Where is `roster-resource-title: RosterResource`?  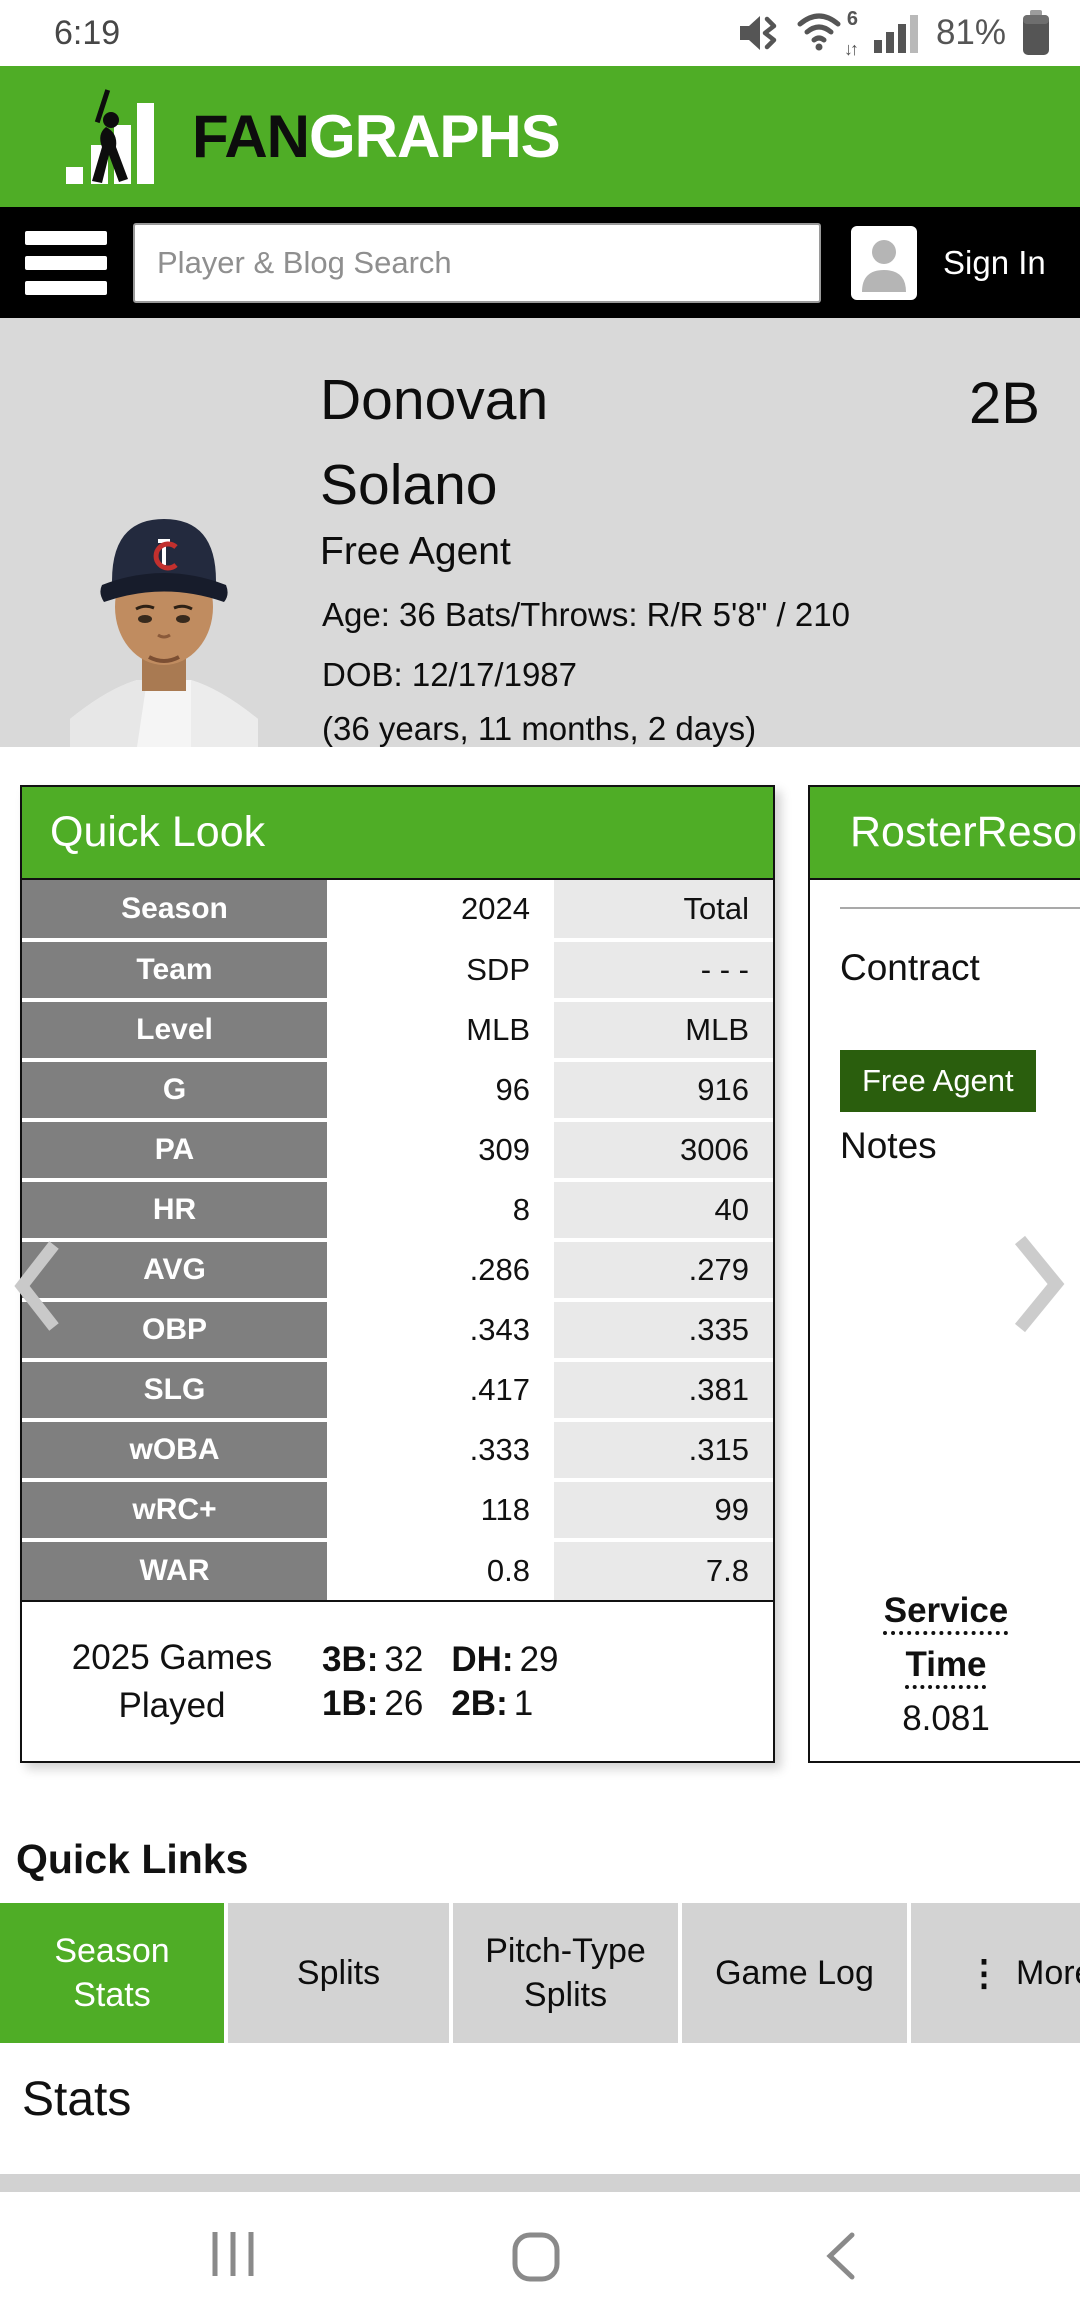
roster-resource-title: RosterResource is located at coordinates (945, 833).